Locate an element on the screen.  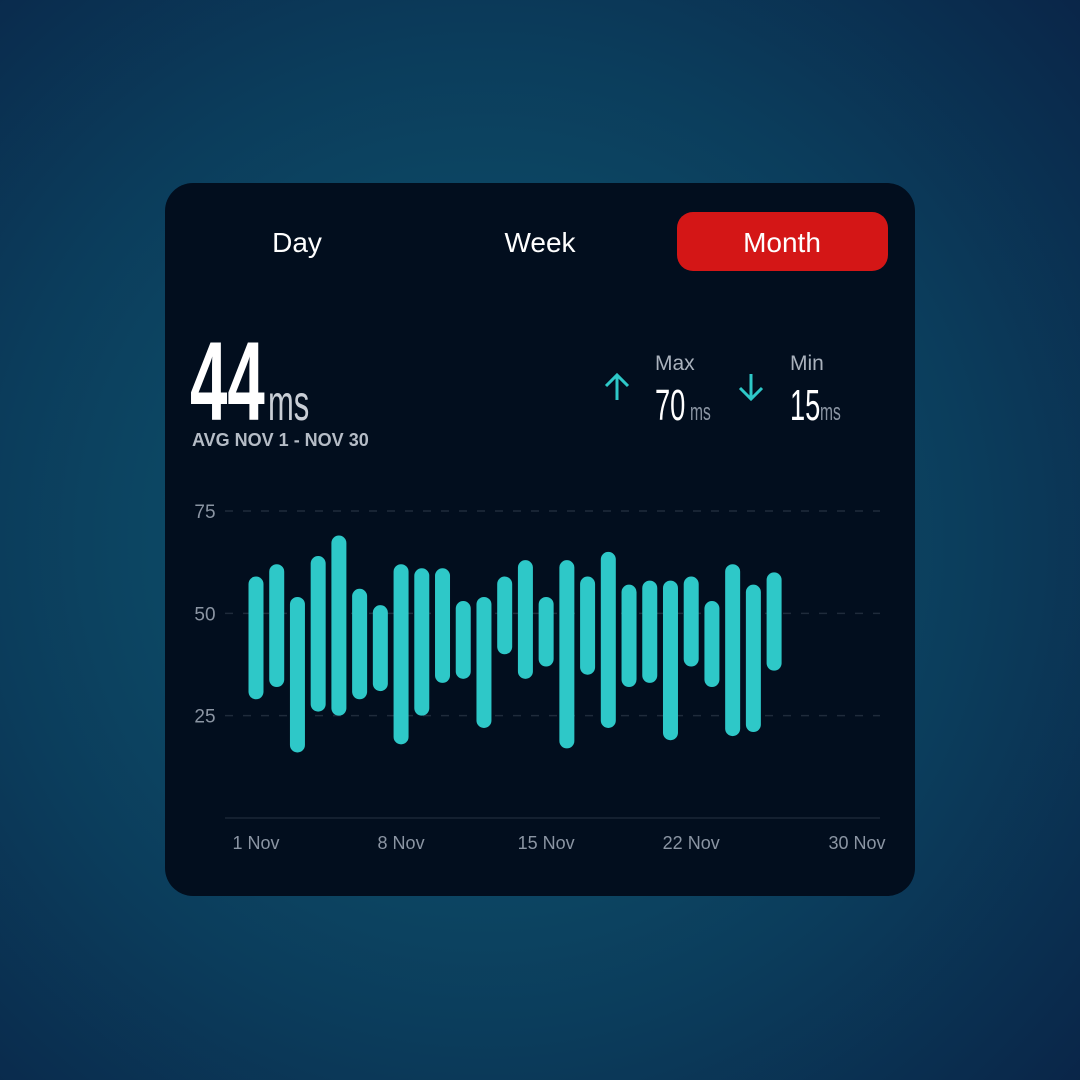
y-tick-label: 25 is located at coordinates (204, 717).